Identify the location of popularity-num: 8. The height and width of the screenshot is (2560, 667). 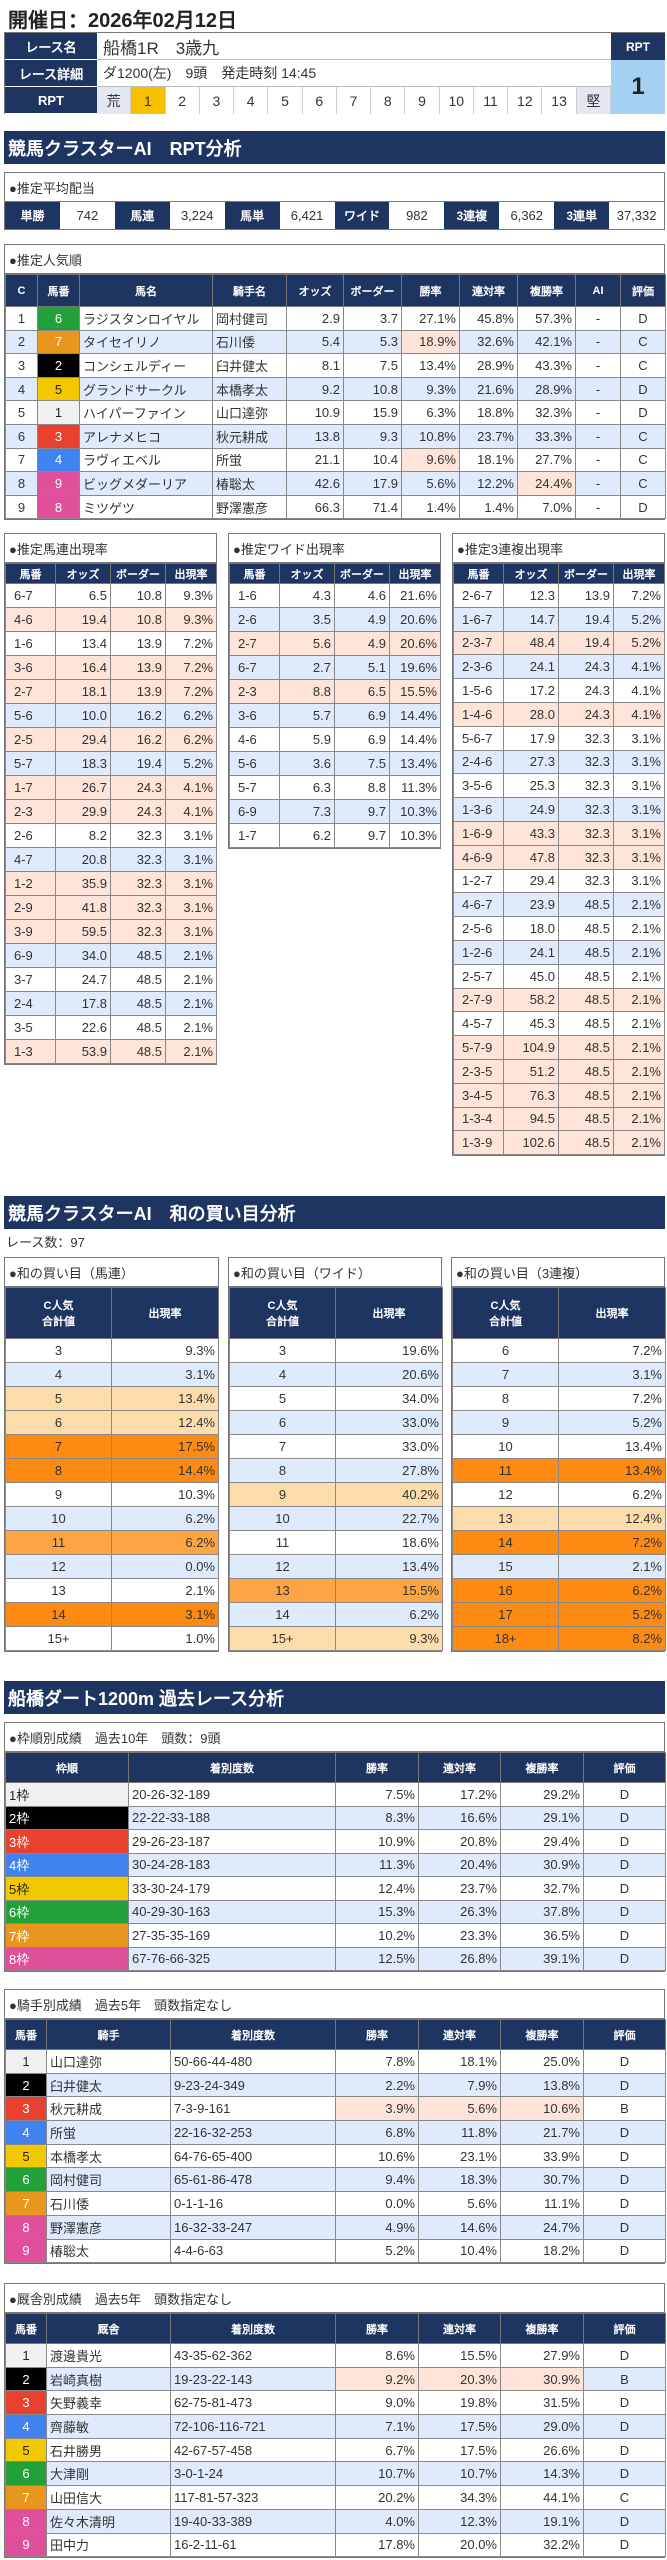
(58, 507).